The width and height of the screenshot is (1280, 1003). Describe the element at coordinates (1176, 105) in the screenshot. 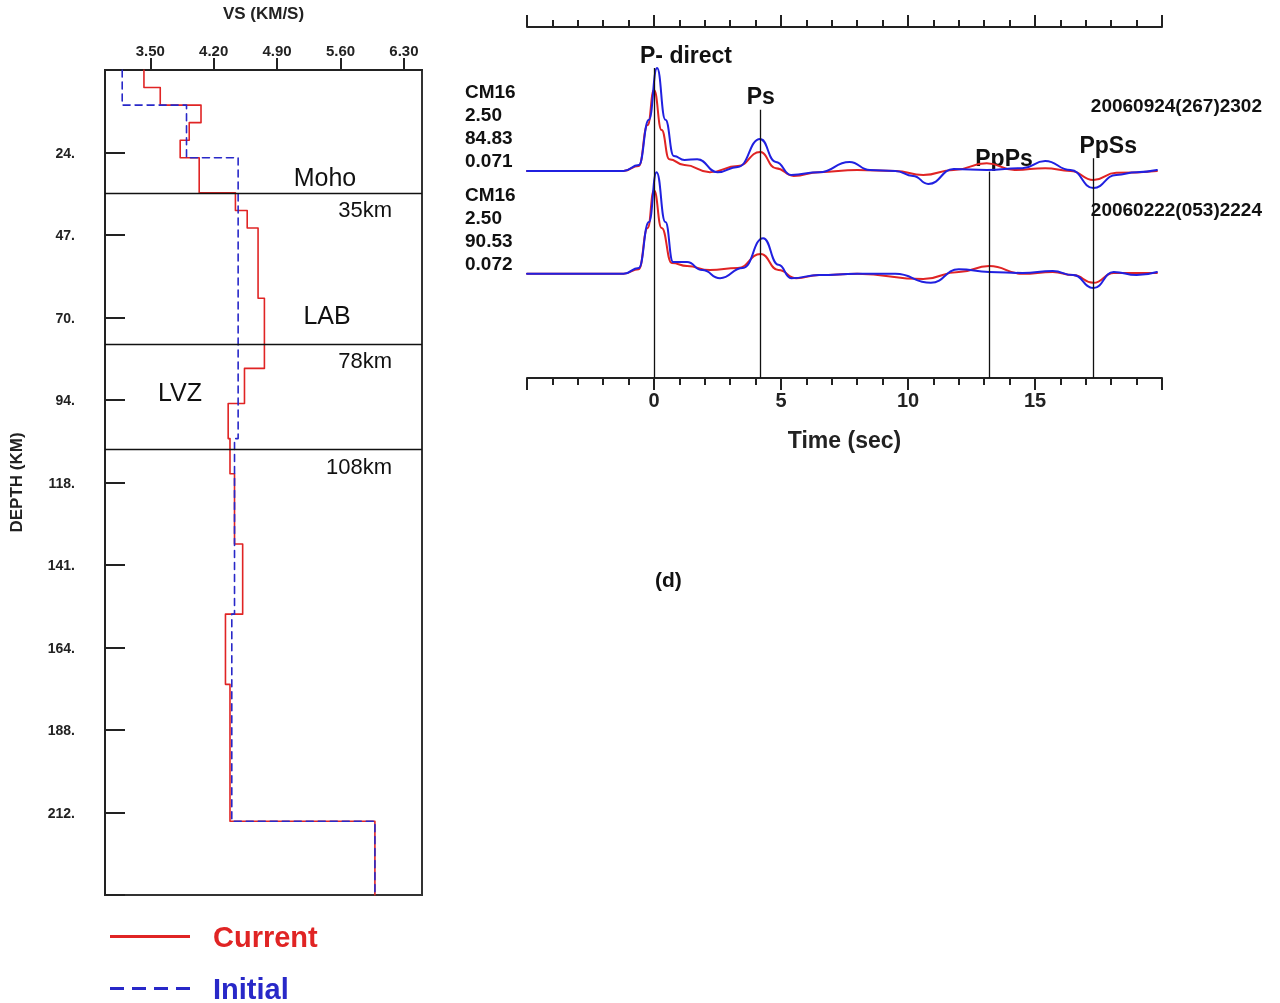

I see `annotation: 20060924(267)2302` at that location.